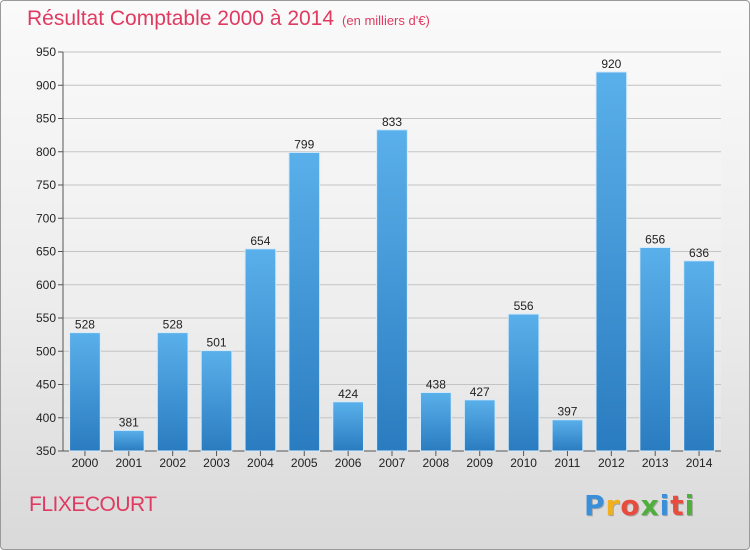 This screenshot has width=750, height=550. What do you see at coordinates (46, 185) in the screenshot?
I see `y-tick-label: 750` at bounding box center [46, 185].